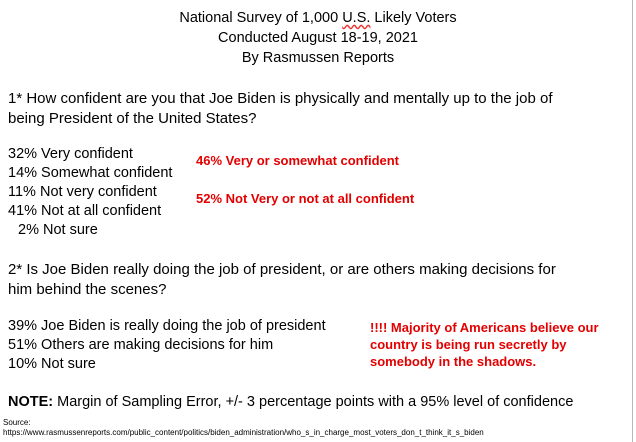 The height and width of the screenshot is (442, 636). Describe the element at coordinates (58, 230) in the screenshot. I see `q1-answer-not-sure: 2% Not sure` at that location.